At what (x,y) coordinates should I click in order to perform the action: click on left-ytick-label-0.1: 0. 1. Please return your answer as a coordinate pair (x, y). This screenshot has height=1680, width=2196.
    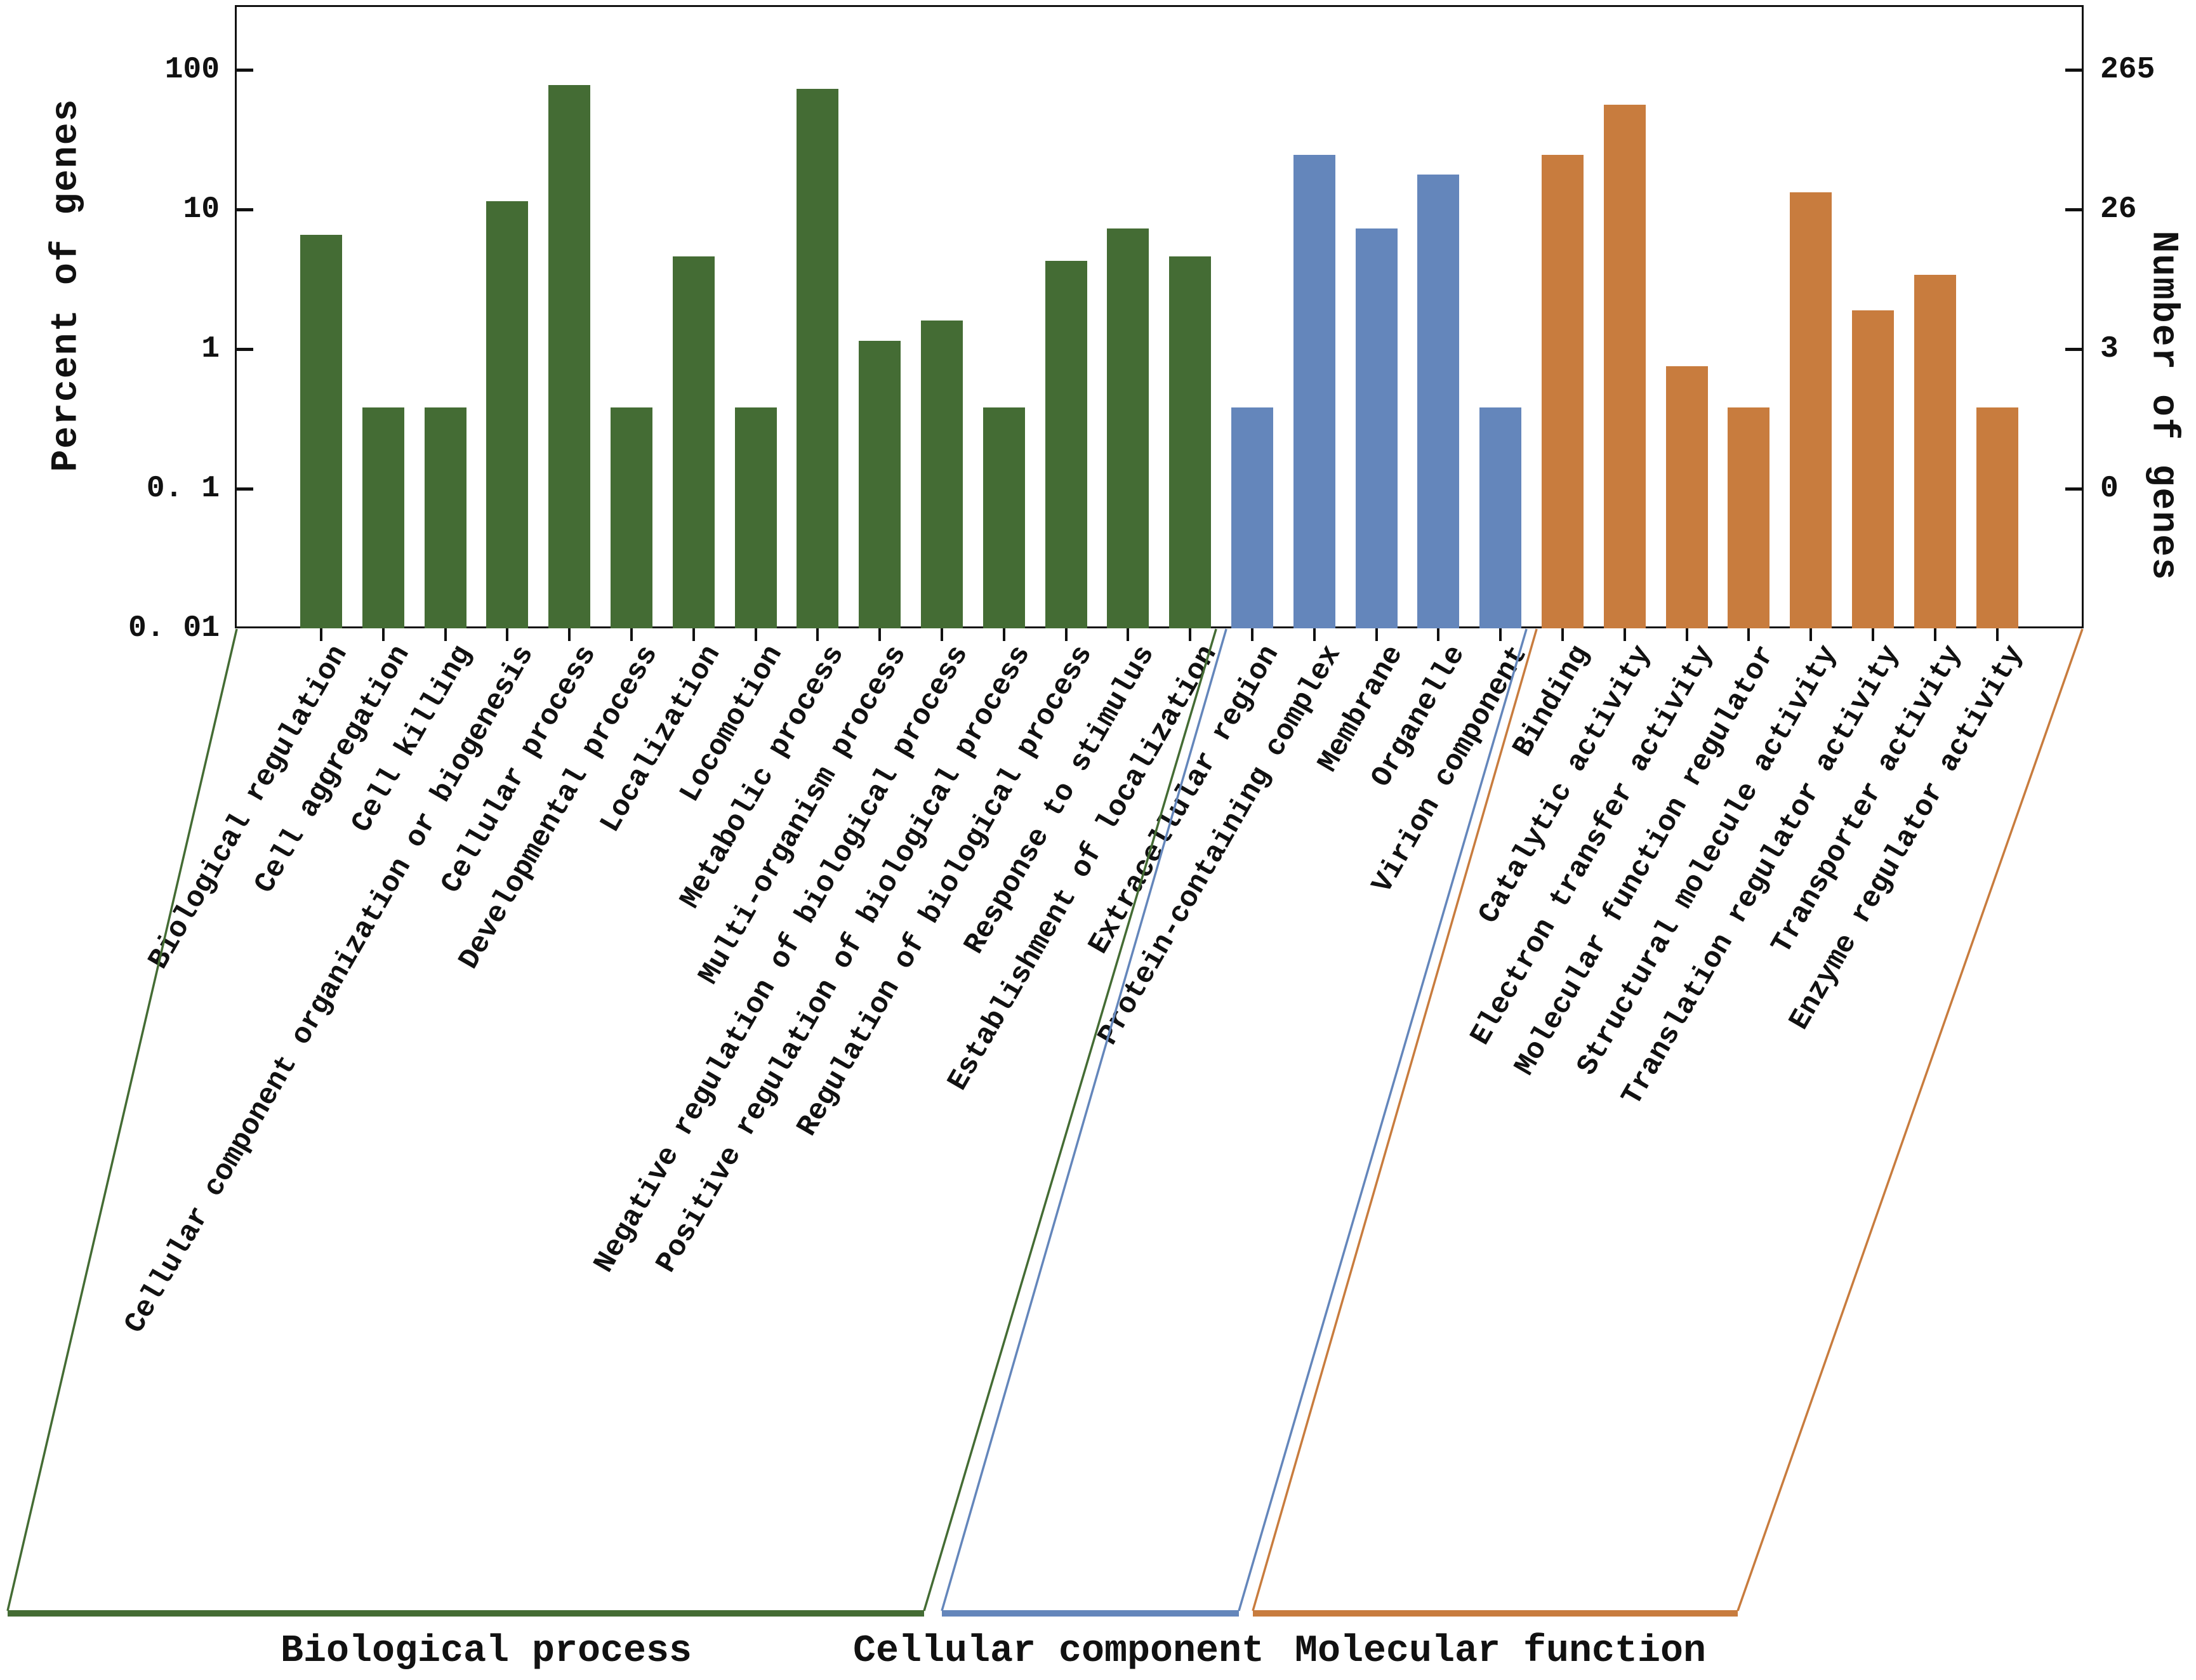
    Looking at the image, I should click on (183, 489).